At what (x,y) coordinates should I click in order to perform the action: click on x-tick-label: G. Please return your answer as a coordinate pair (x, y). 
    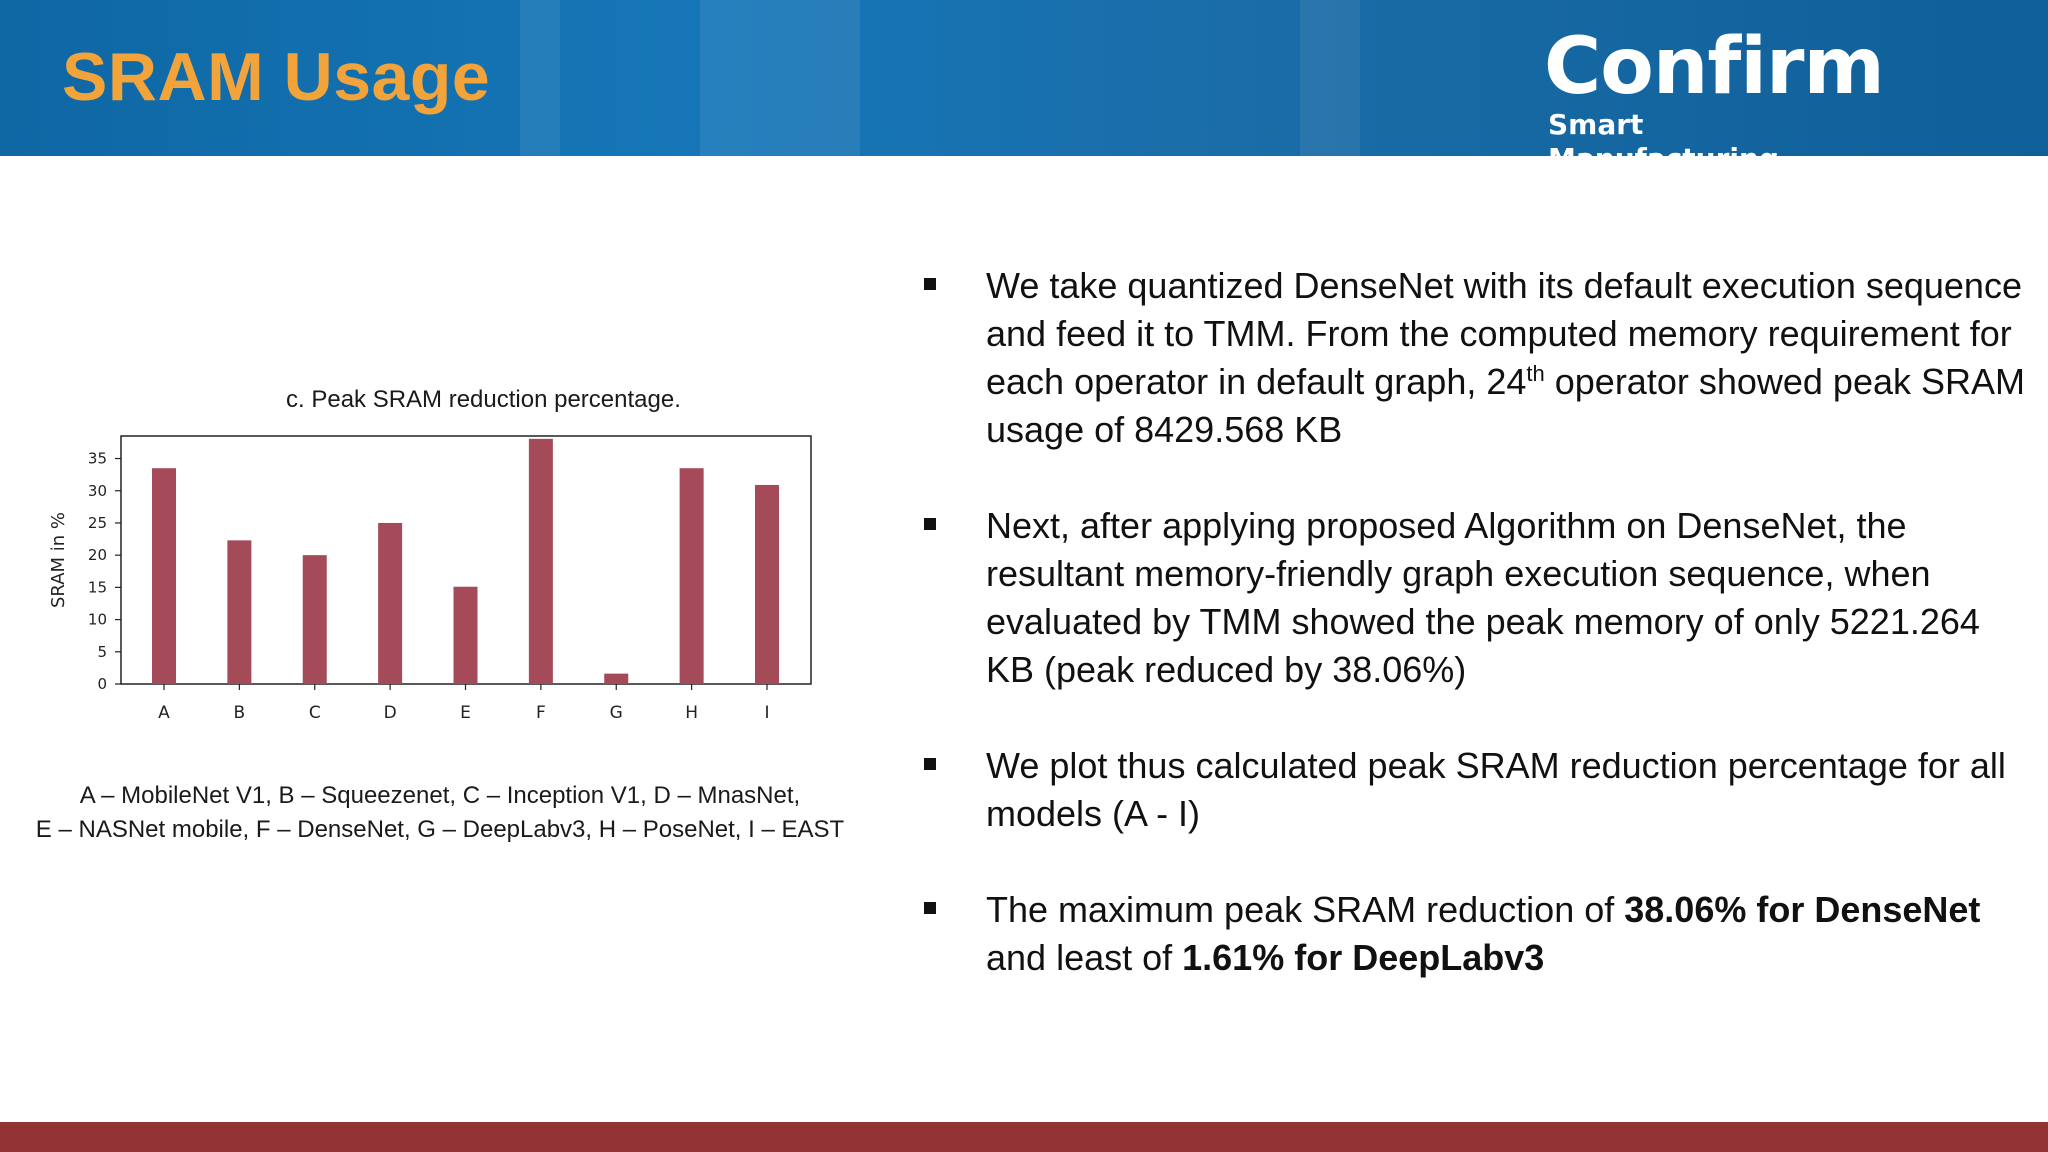
    Looking at the image, I should click on (616, 711).